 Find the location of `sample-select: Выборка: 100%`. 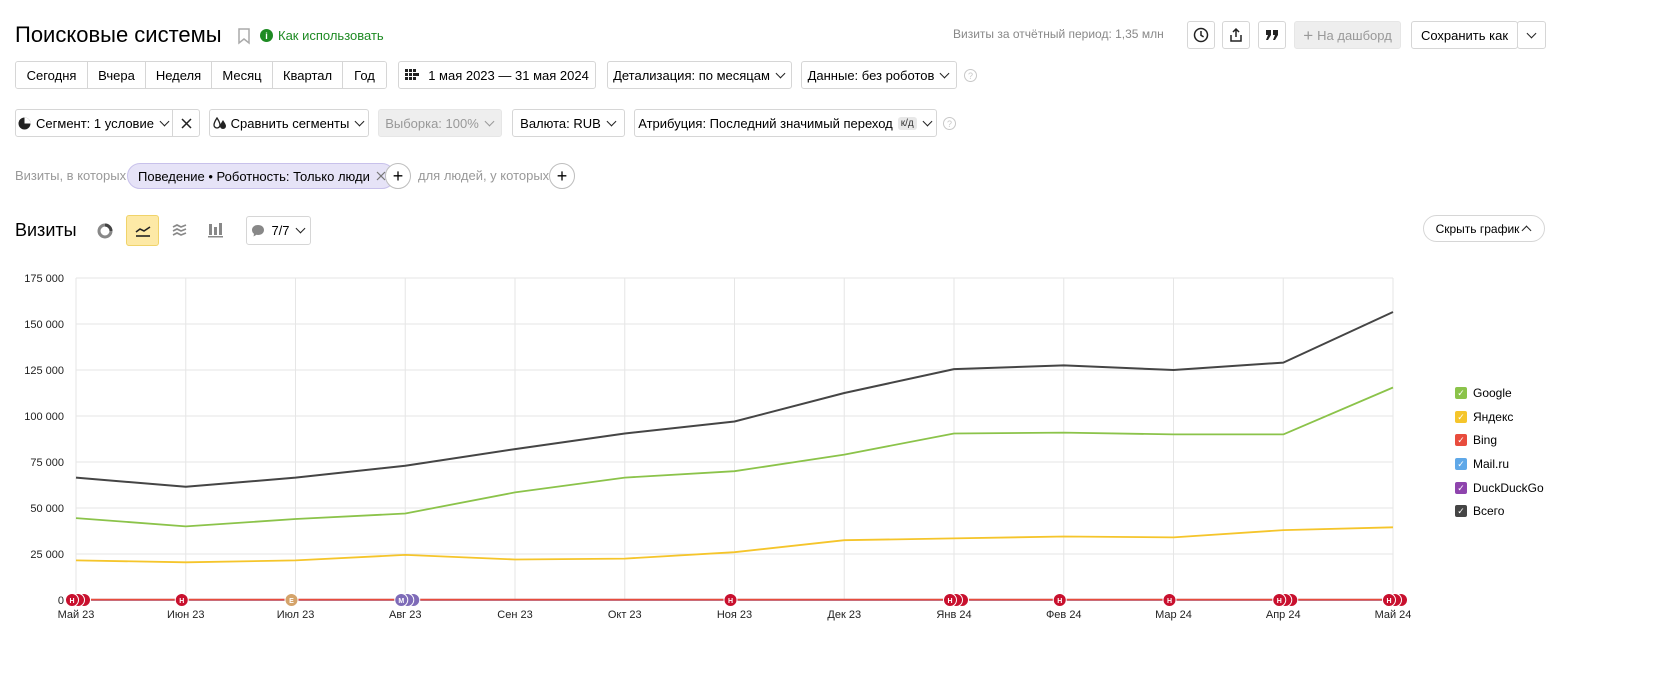

sample-select: Выборка: 100% is located at coordinates (440, 123).